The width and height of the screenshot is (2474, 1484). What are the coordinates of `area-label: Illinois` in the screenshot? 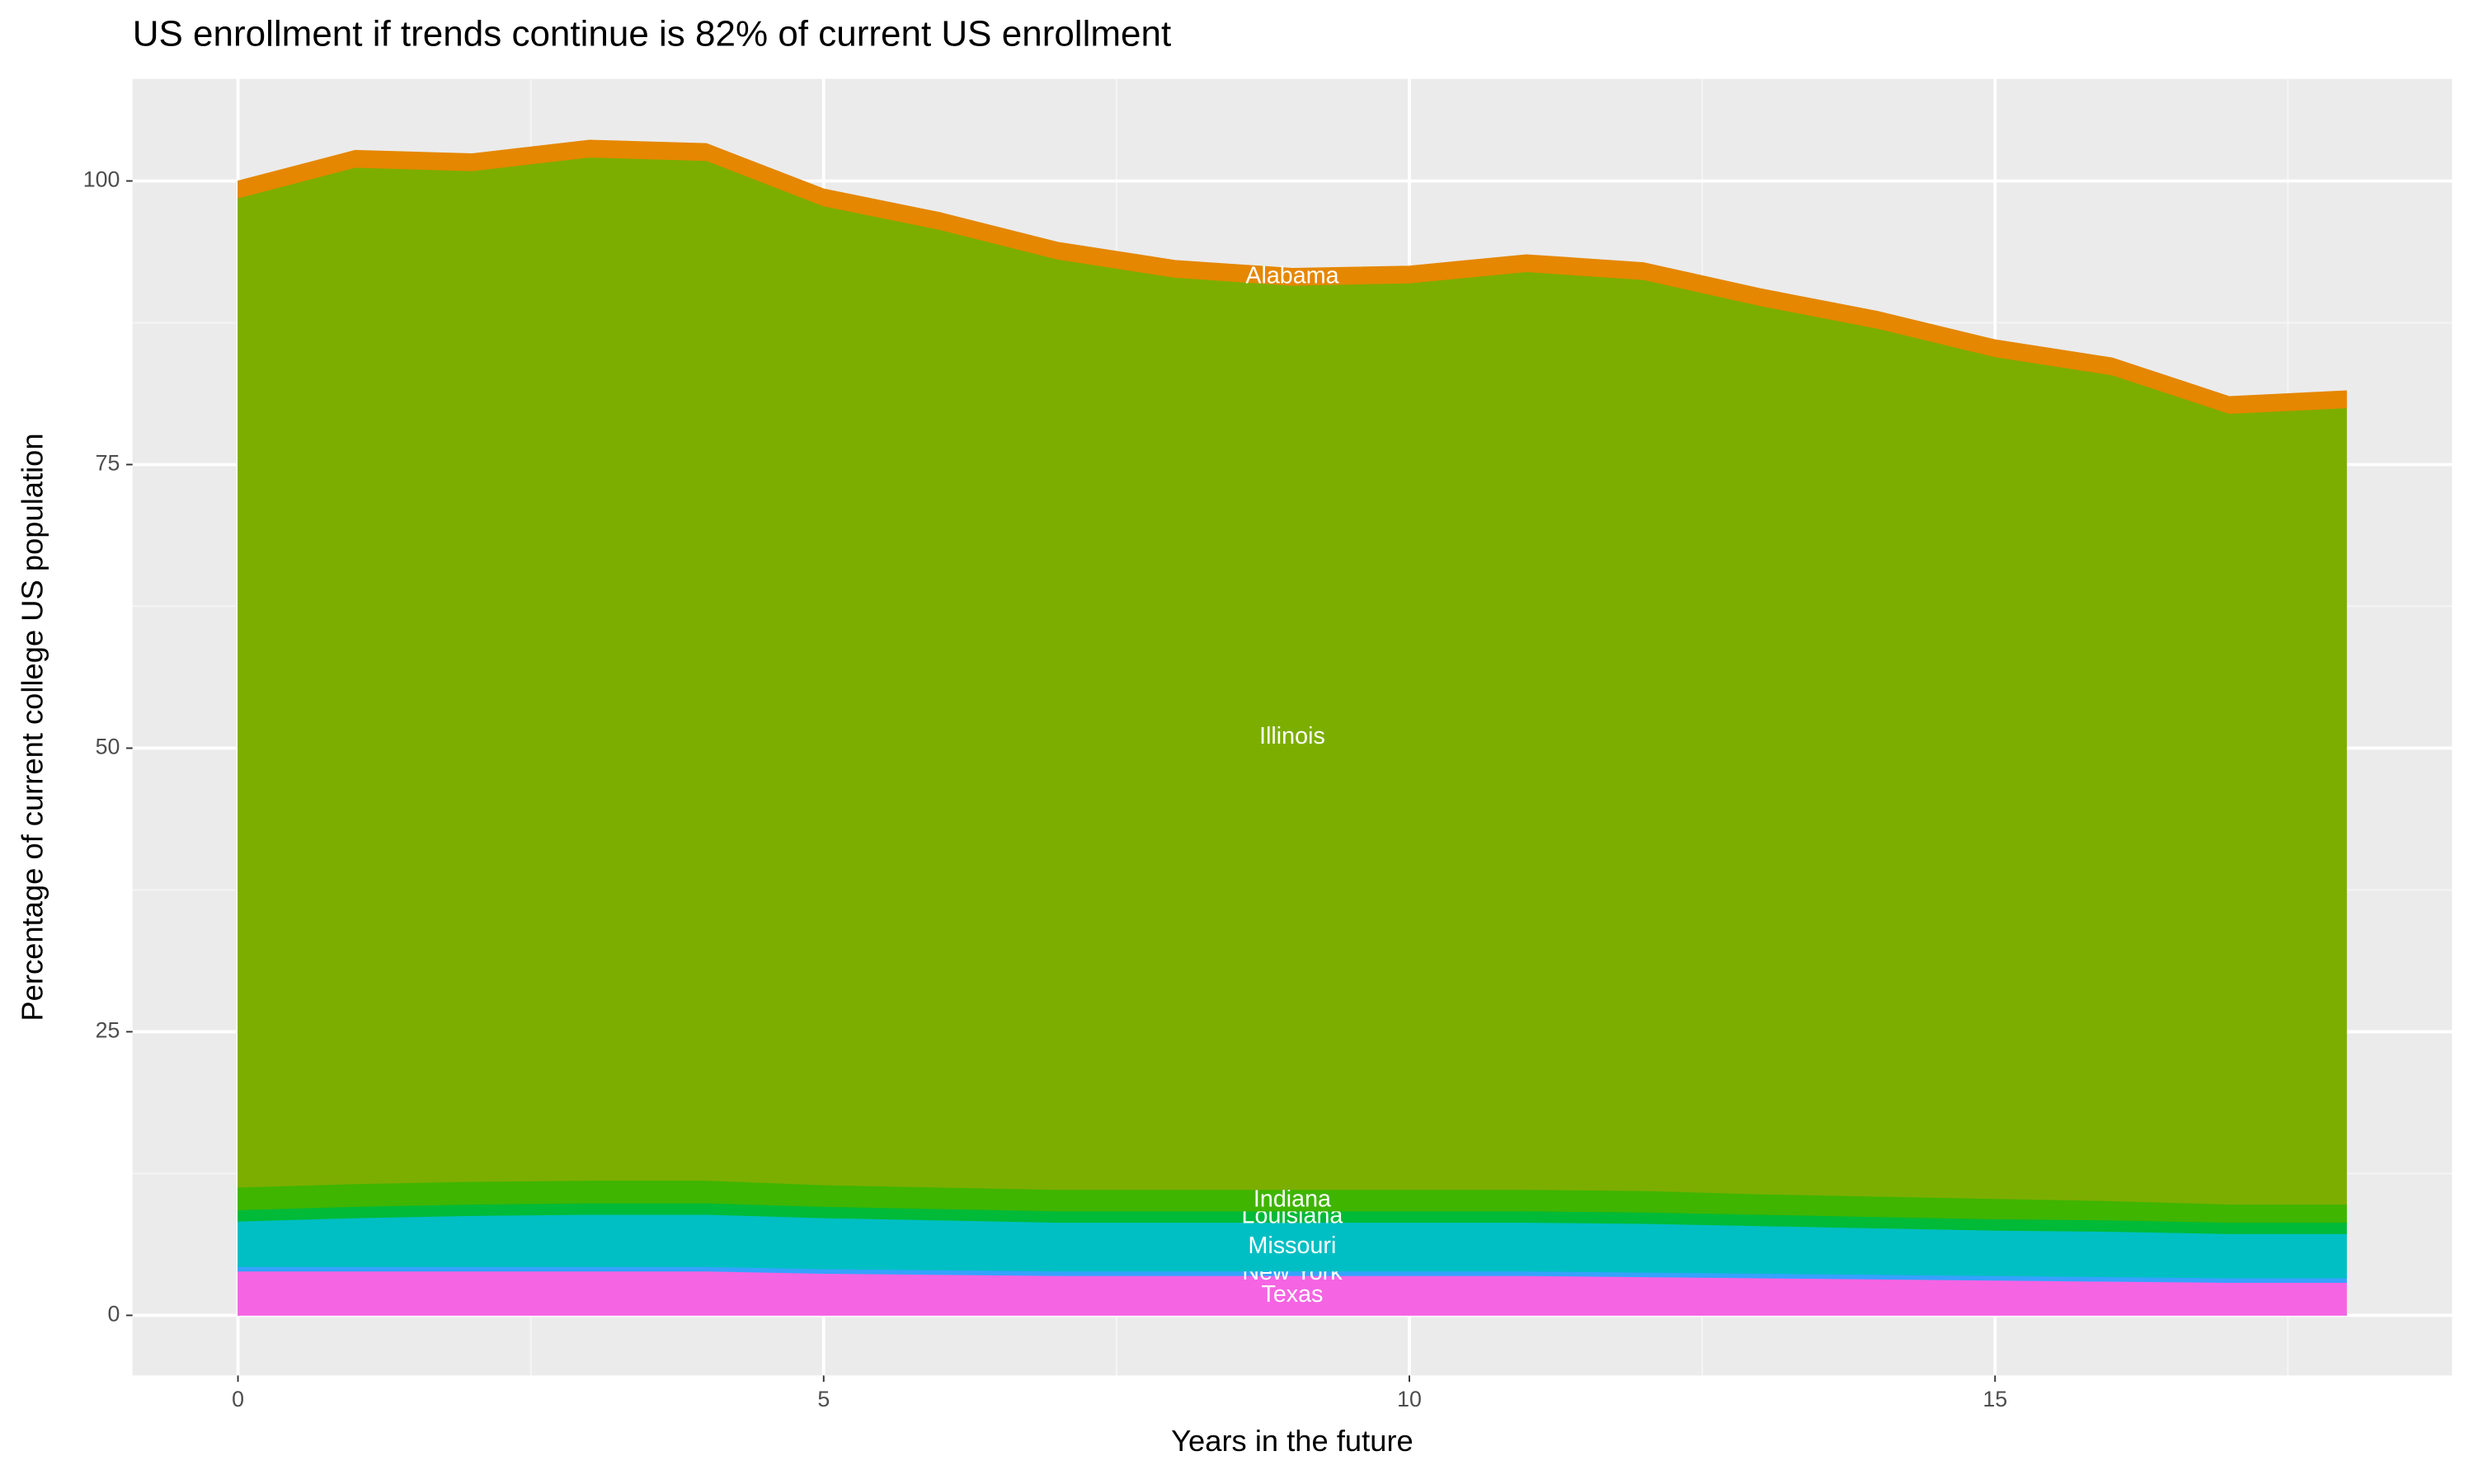 It's located at (1292, 736).